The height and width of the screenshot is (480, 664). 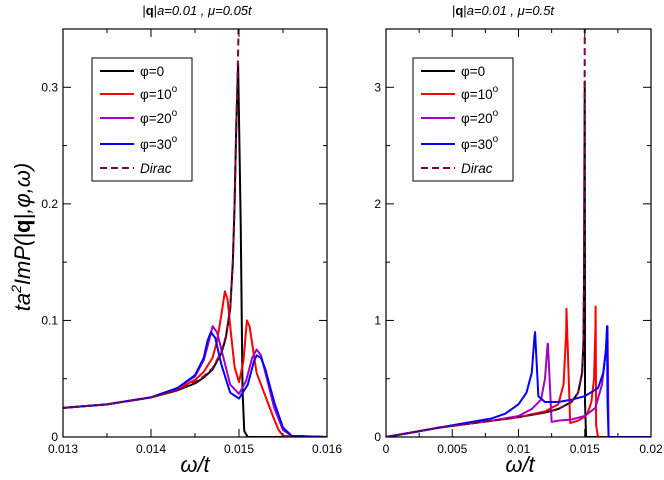 I want to click on left-legend-label-phi0: φ=0, so click(x=152, y=71).